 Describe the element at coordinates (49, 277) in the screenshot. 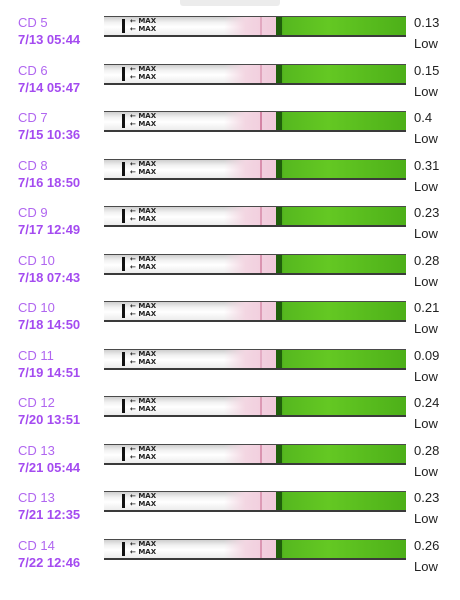

I see `date-time-label: 7/18 07:43` at that location.